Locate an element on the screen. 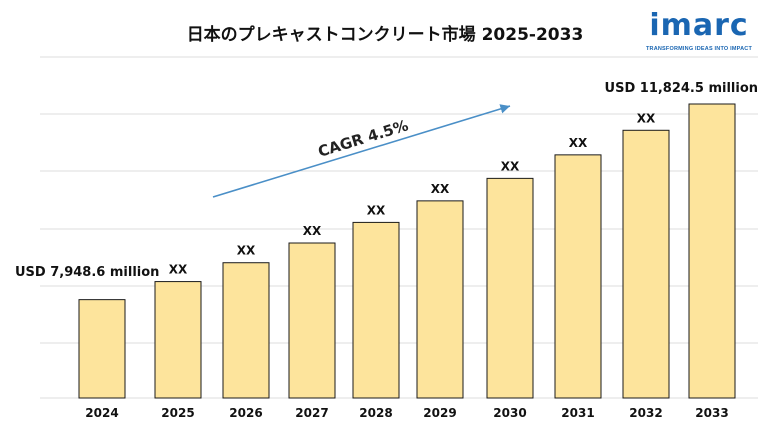 The height and width of the screenshot is (432, 768). x-tick-2024: 2024 is located at coordinates (101, 413).